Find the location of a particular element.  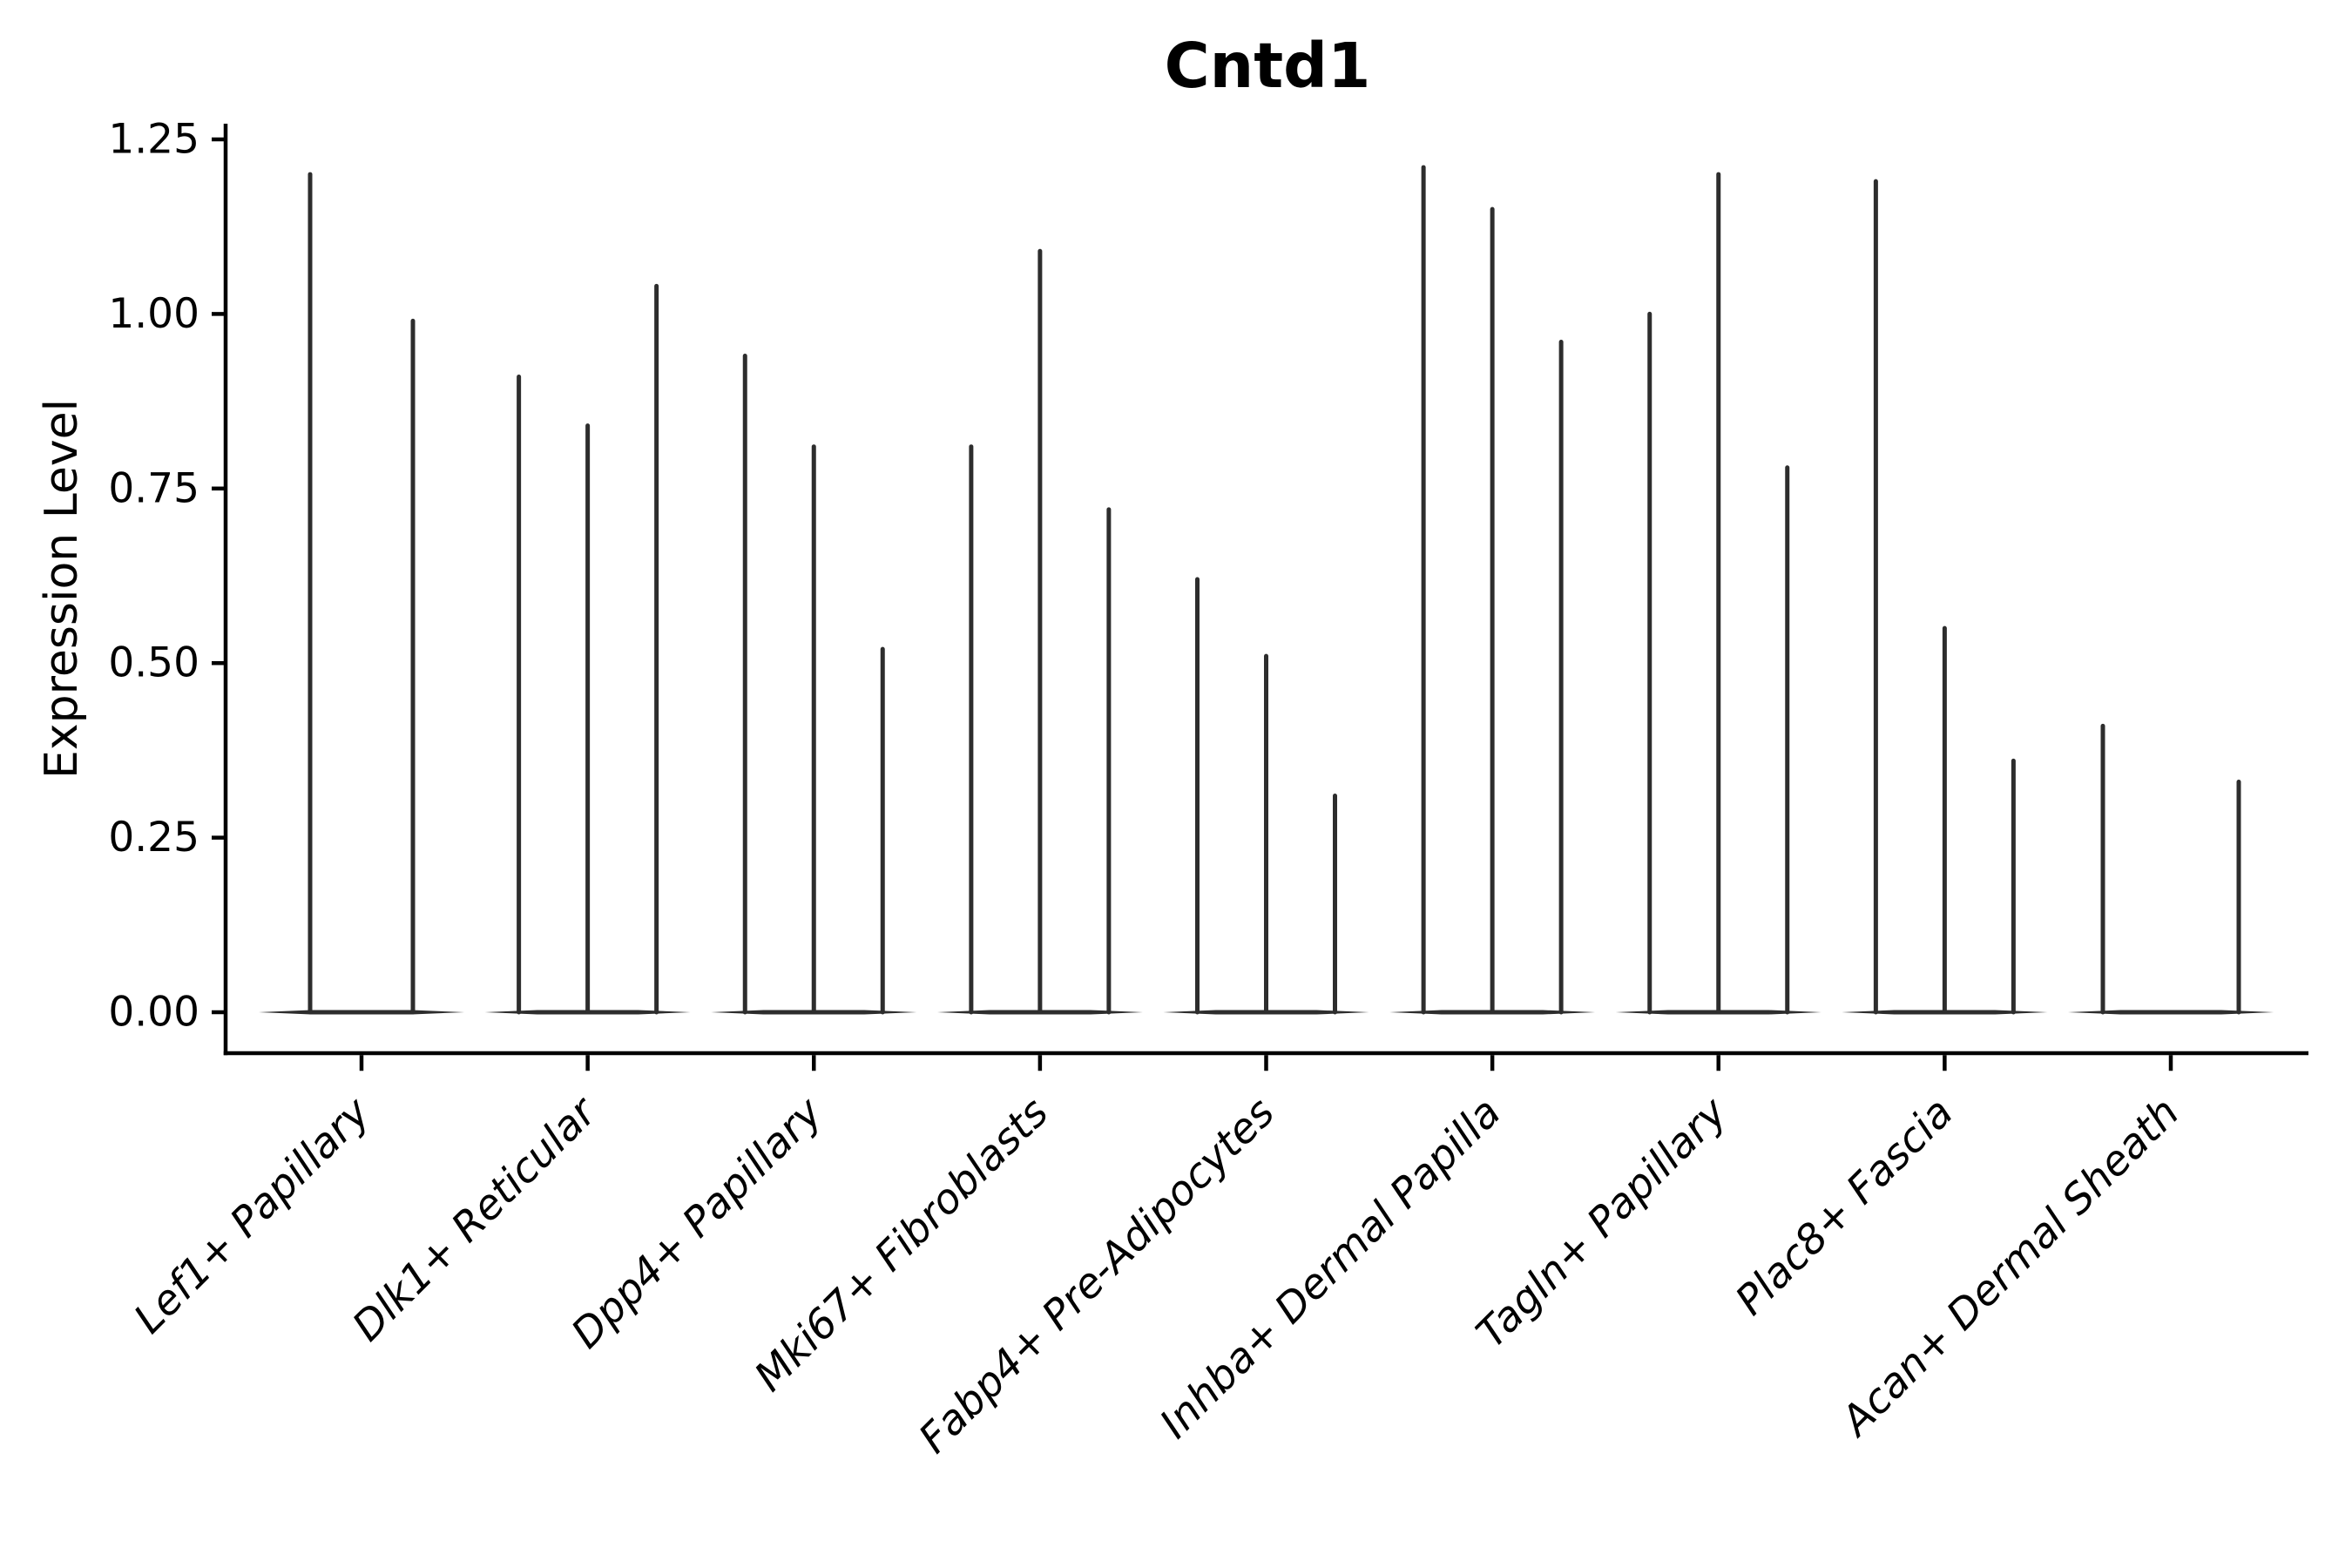

y-tick-label: 0.75 is located at coordinates (153, 488).